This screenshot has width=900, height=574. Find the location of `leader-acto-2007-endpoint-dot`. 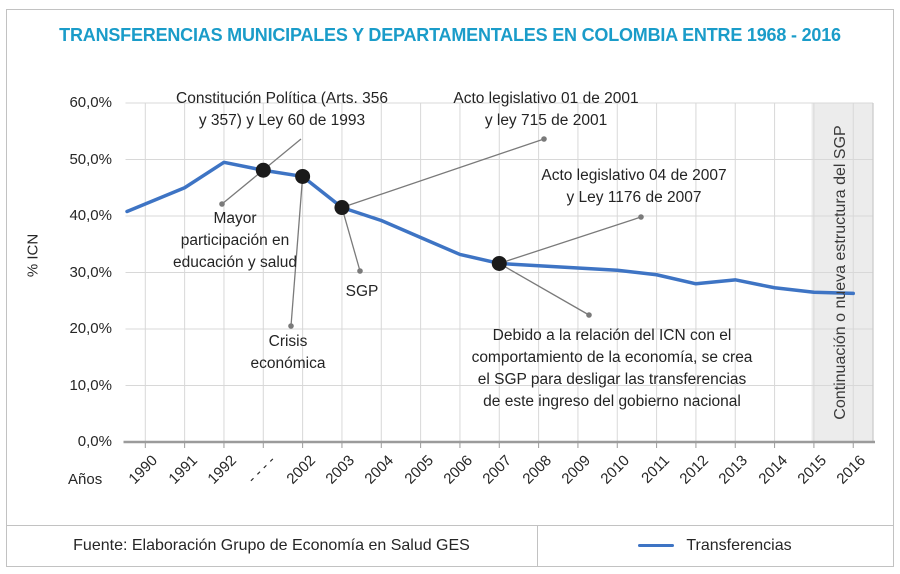

leader-acto-2007-endpoint-dot is located at coordinates (641, 217).